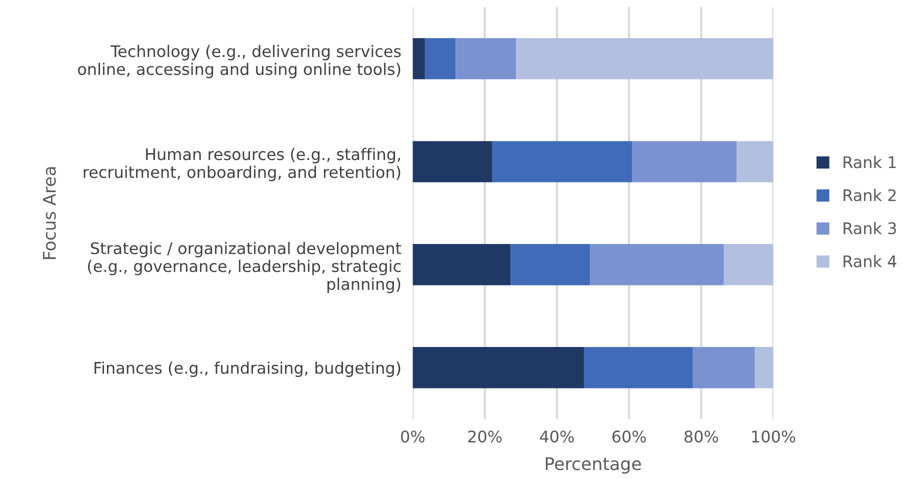 This screenshot has width=913, height=479. I want to click on y-tick-label: Technology (e.g., delivering services online, accessing and using online tools), so click(239, 61).